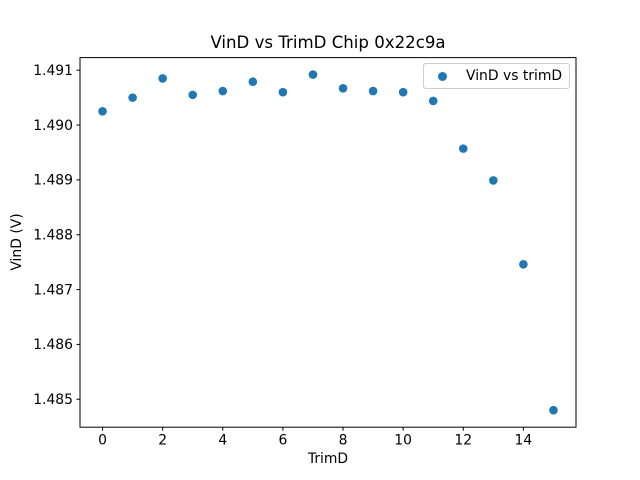 Image resolution: width=640 pixels, height=480 pixels. I want to click on x-tick-label: 12, so click(463, 440).